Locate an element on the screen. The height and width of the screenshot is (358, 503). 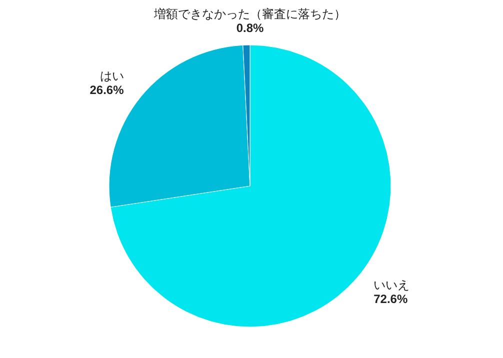
data-label: 26.6% is located at coordinates (107, 89).